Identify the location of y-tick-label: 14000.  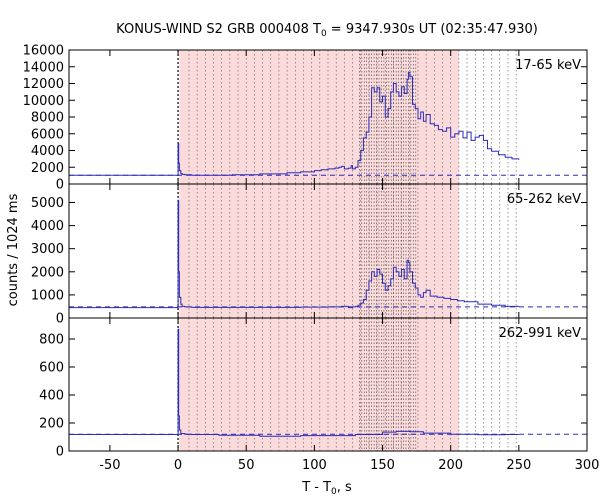
(43, 67).